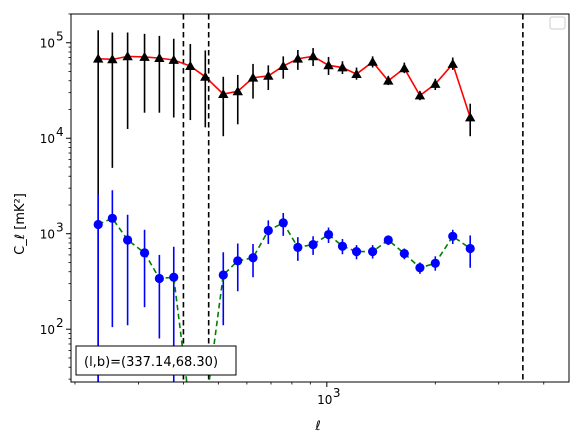 The image size is (580, 441). What do you see at coordinates (337, 393) in the screenshot?
I see `x-tick-exponent: 3` at bounding box center [337, 393].